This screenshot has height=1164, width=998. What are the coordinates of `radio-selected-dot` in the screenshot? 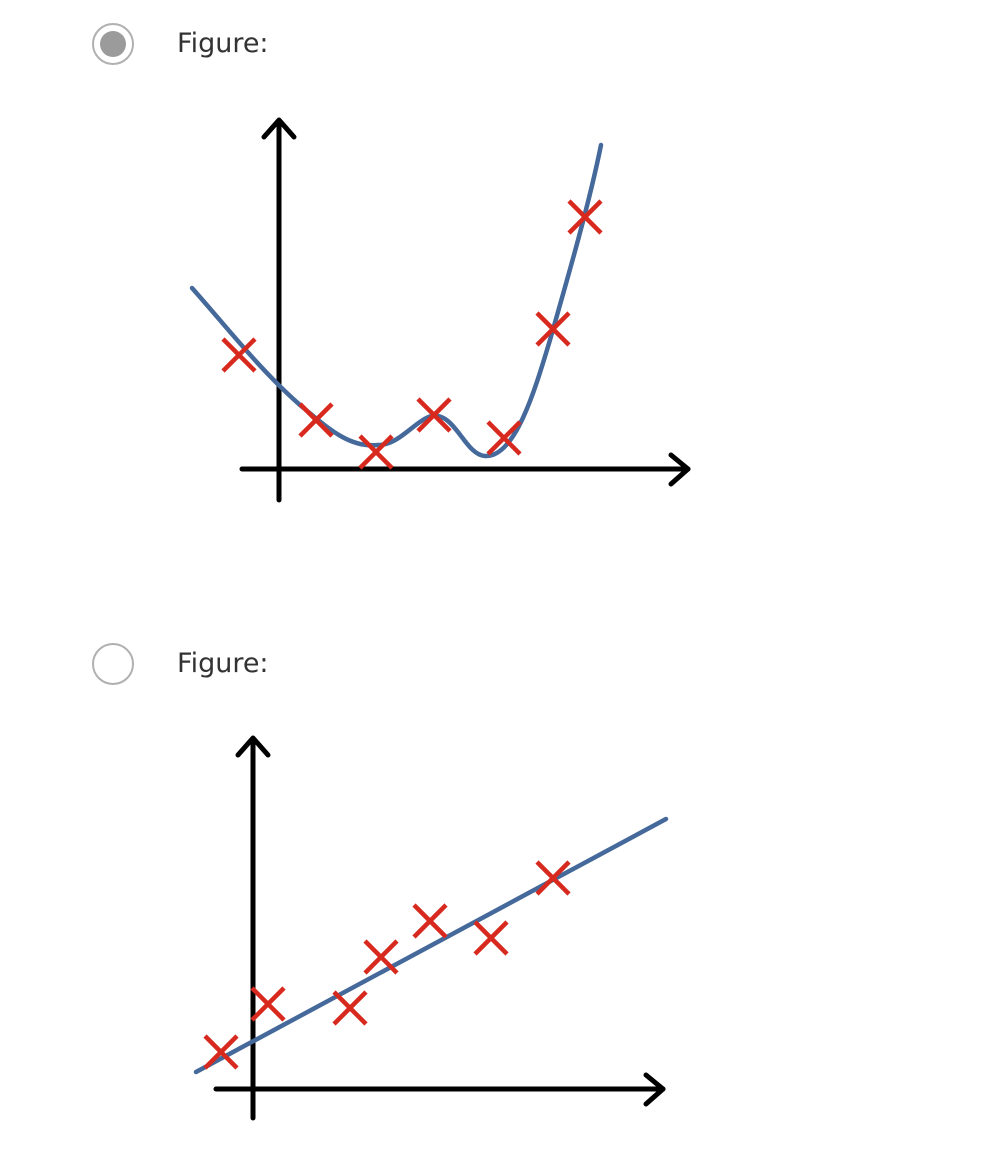 It's located at (113, 44).